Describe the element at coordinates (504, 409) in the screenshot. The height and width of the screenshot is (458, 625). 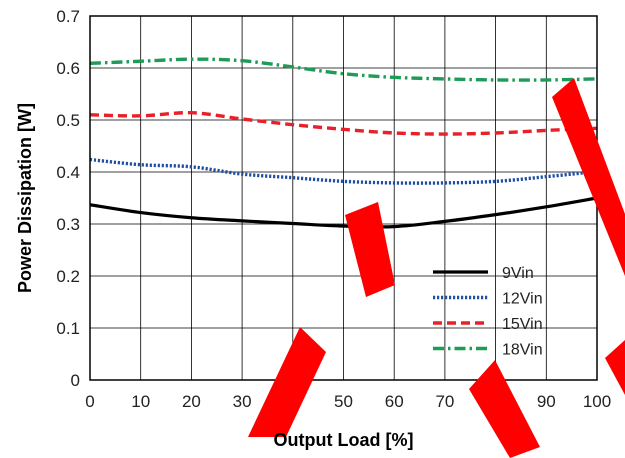
I see `watermark-stroke-bottom` at that location.